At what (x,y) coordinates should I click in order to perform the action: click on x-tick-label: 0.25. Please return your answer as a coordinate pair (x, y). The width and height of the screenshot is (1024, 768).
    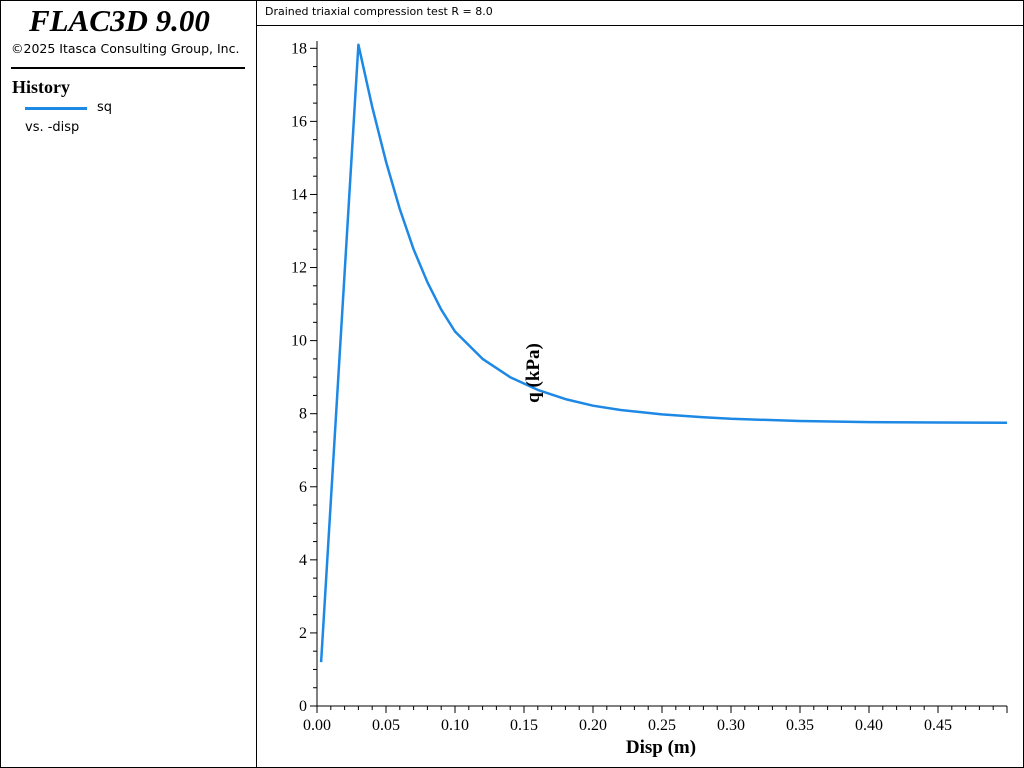
    Looking at the image, I should click on (662, 725).